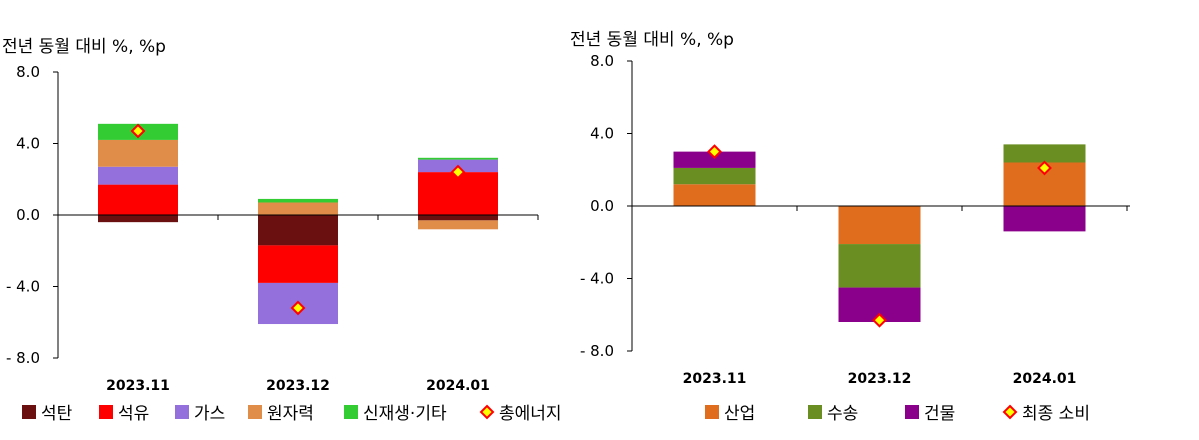 The height and width of the screenshot is (440, 1199). I want to click on legend: 산업 수송 건물 최종 소비, so click(897, 414).